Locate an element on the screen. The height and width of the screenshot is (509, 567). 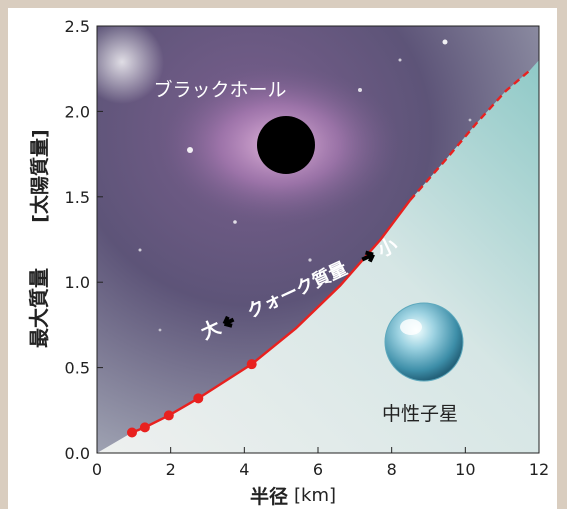
series-line-dashed is located at coordinates (470, 135).